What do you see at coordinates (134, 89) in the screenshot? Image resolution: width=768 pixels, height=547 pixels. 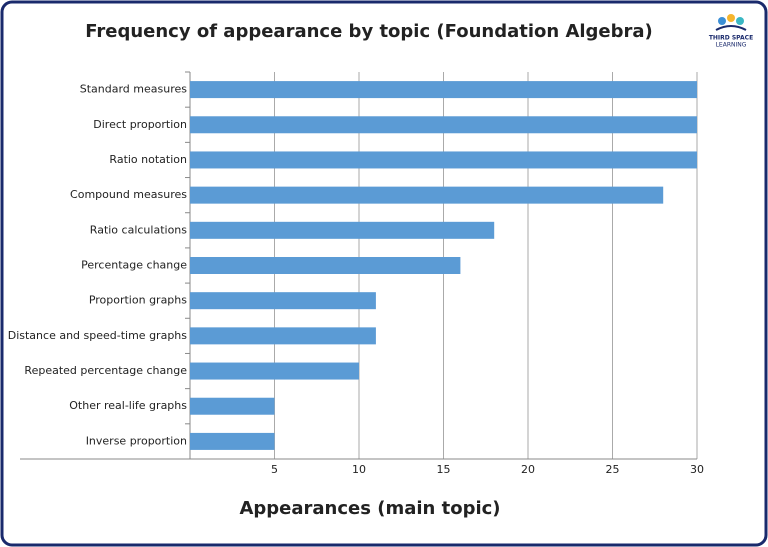 I see `y-tick-label: Standard measures` at bounding box center [134, 89].